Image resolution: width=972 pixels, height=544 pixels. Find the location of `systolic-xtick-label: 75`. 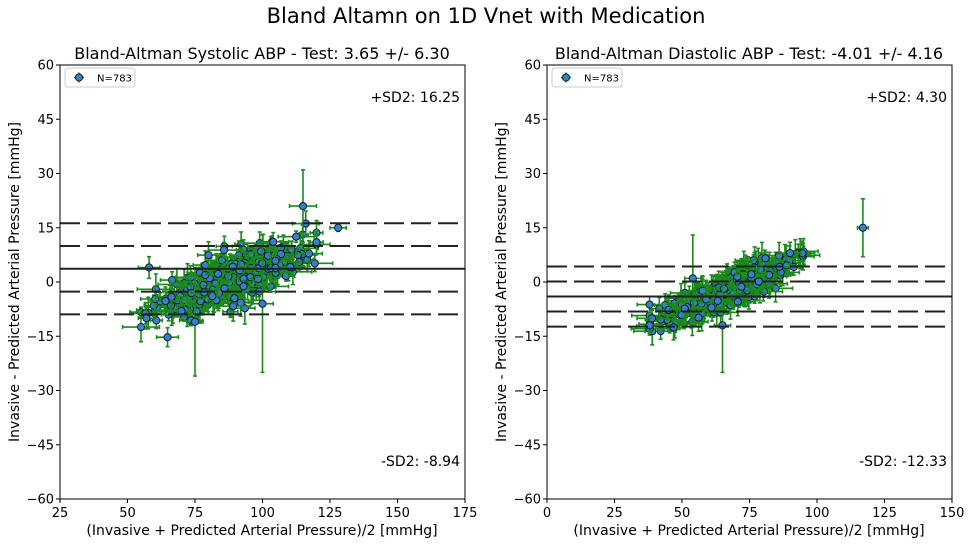

systolic-xtick-label: 75 is located at coordinates (195, 513).